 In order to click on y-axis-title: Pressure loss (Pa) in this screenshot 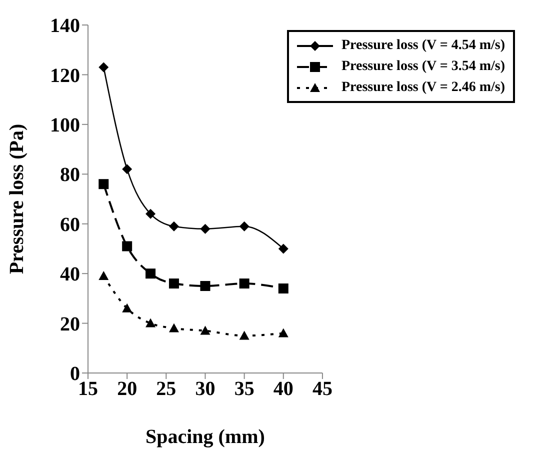, I will do `click(17, 199)`.